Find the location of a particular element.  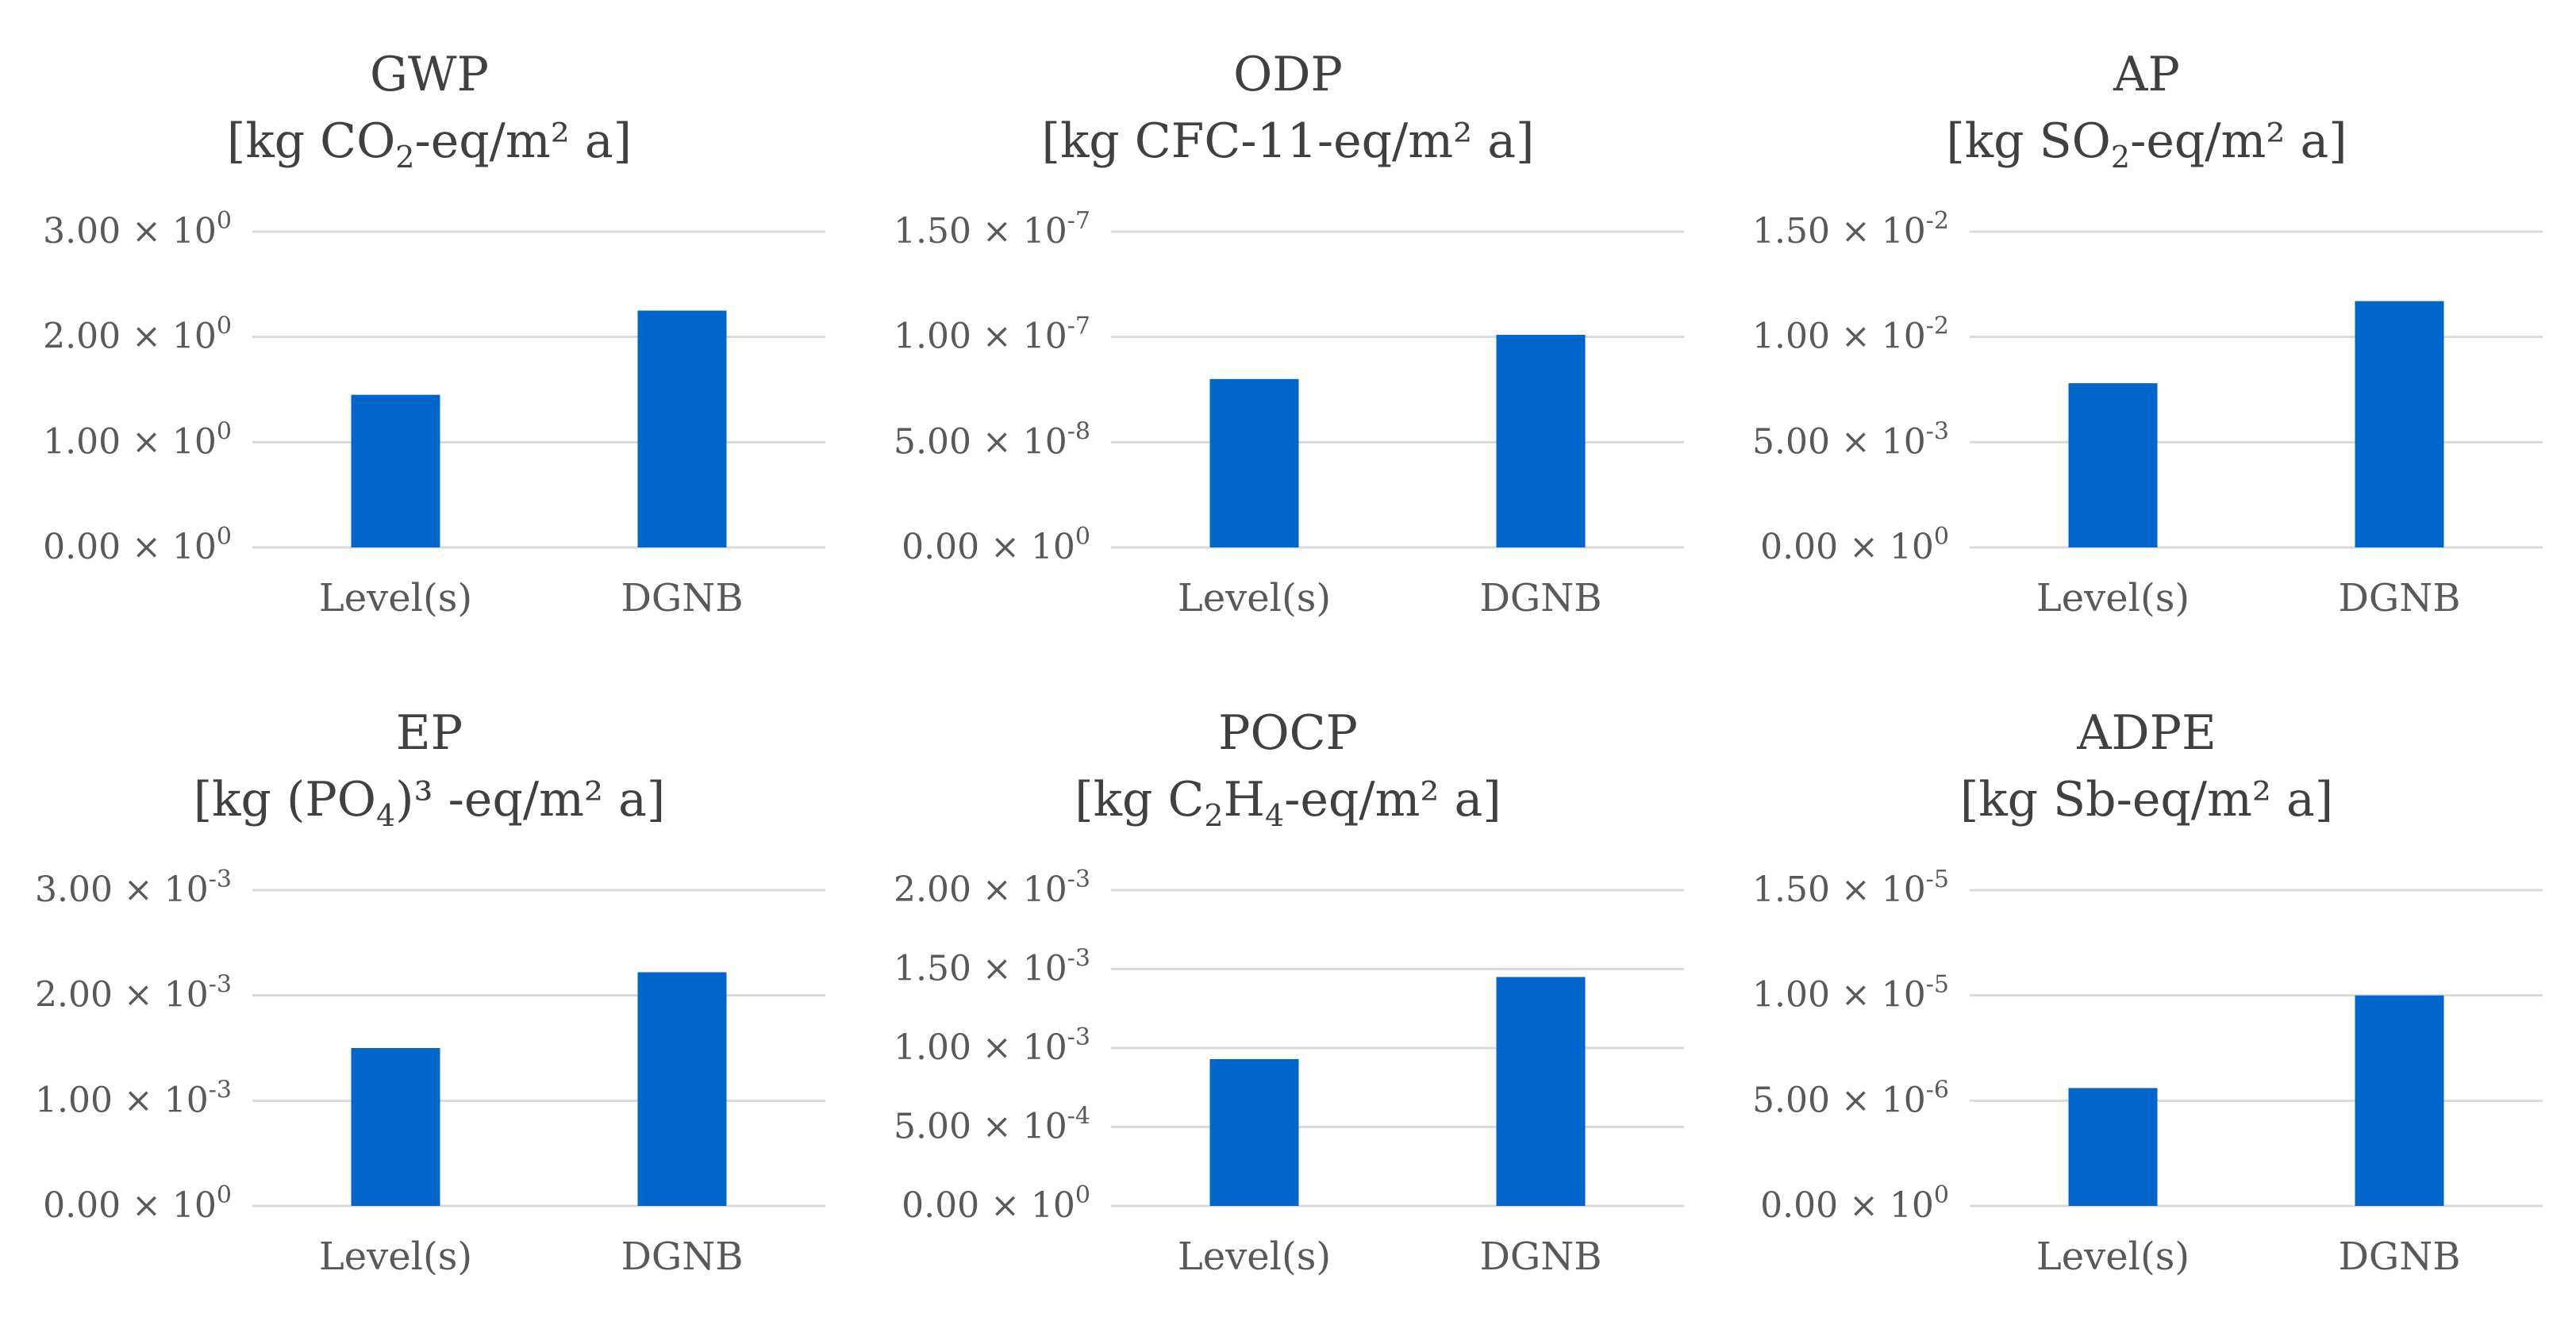

chart-title: ODP is located at coordinates (1288, 74).